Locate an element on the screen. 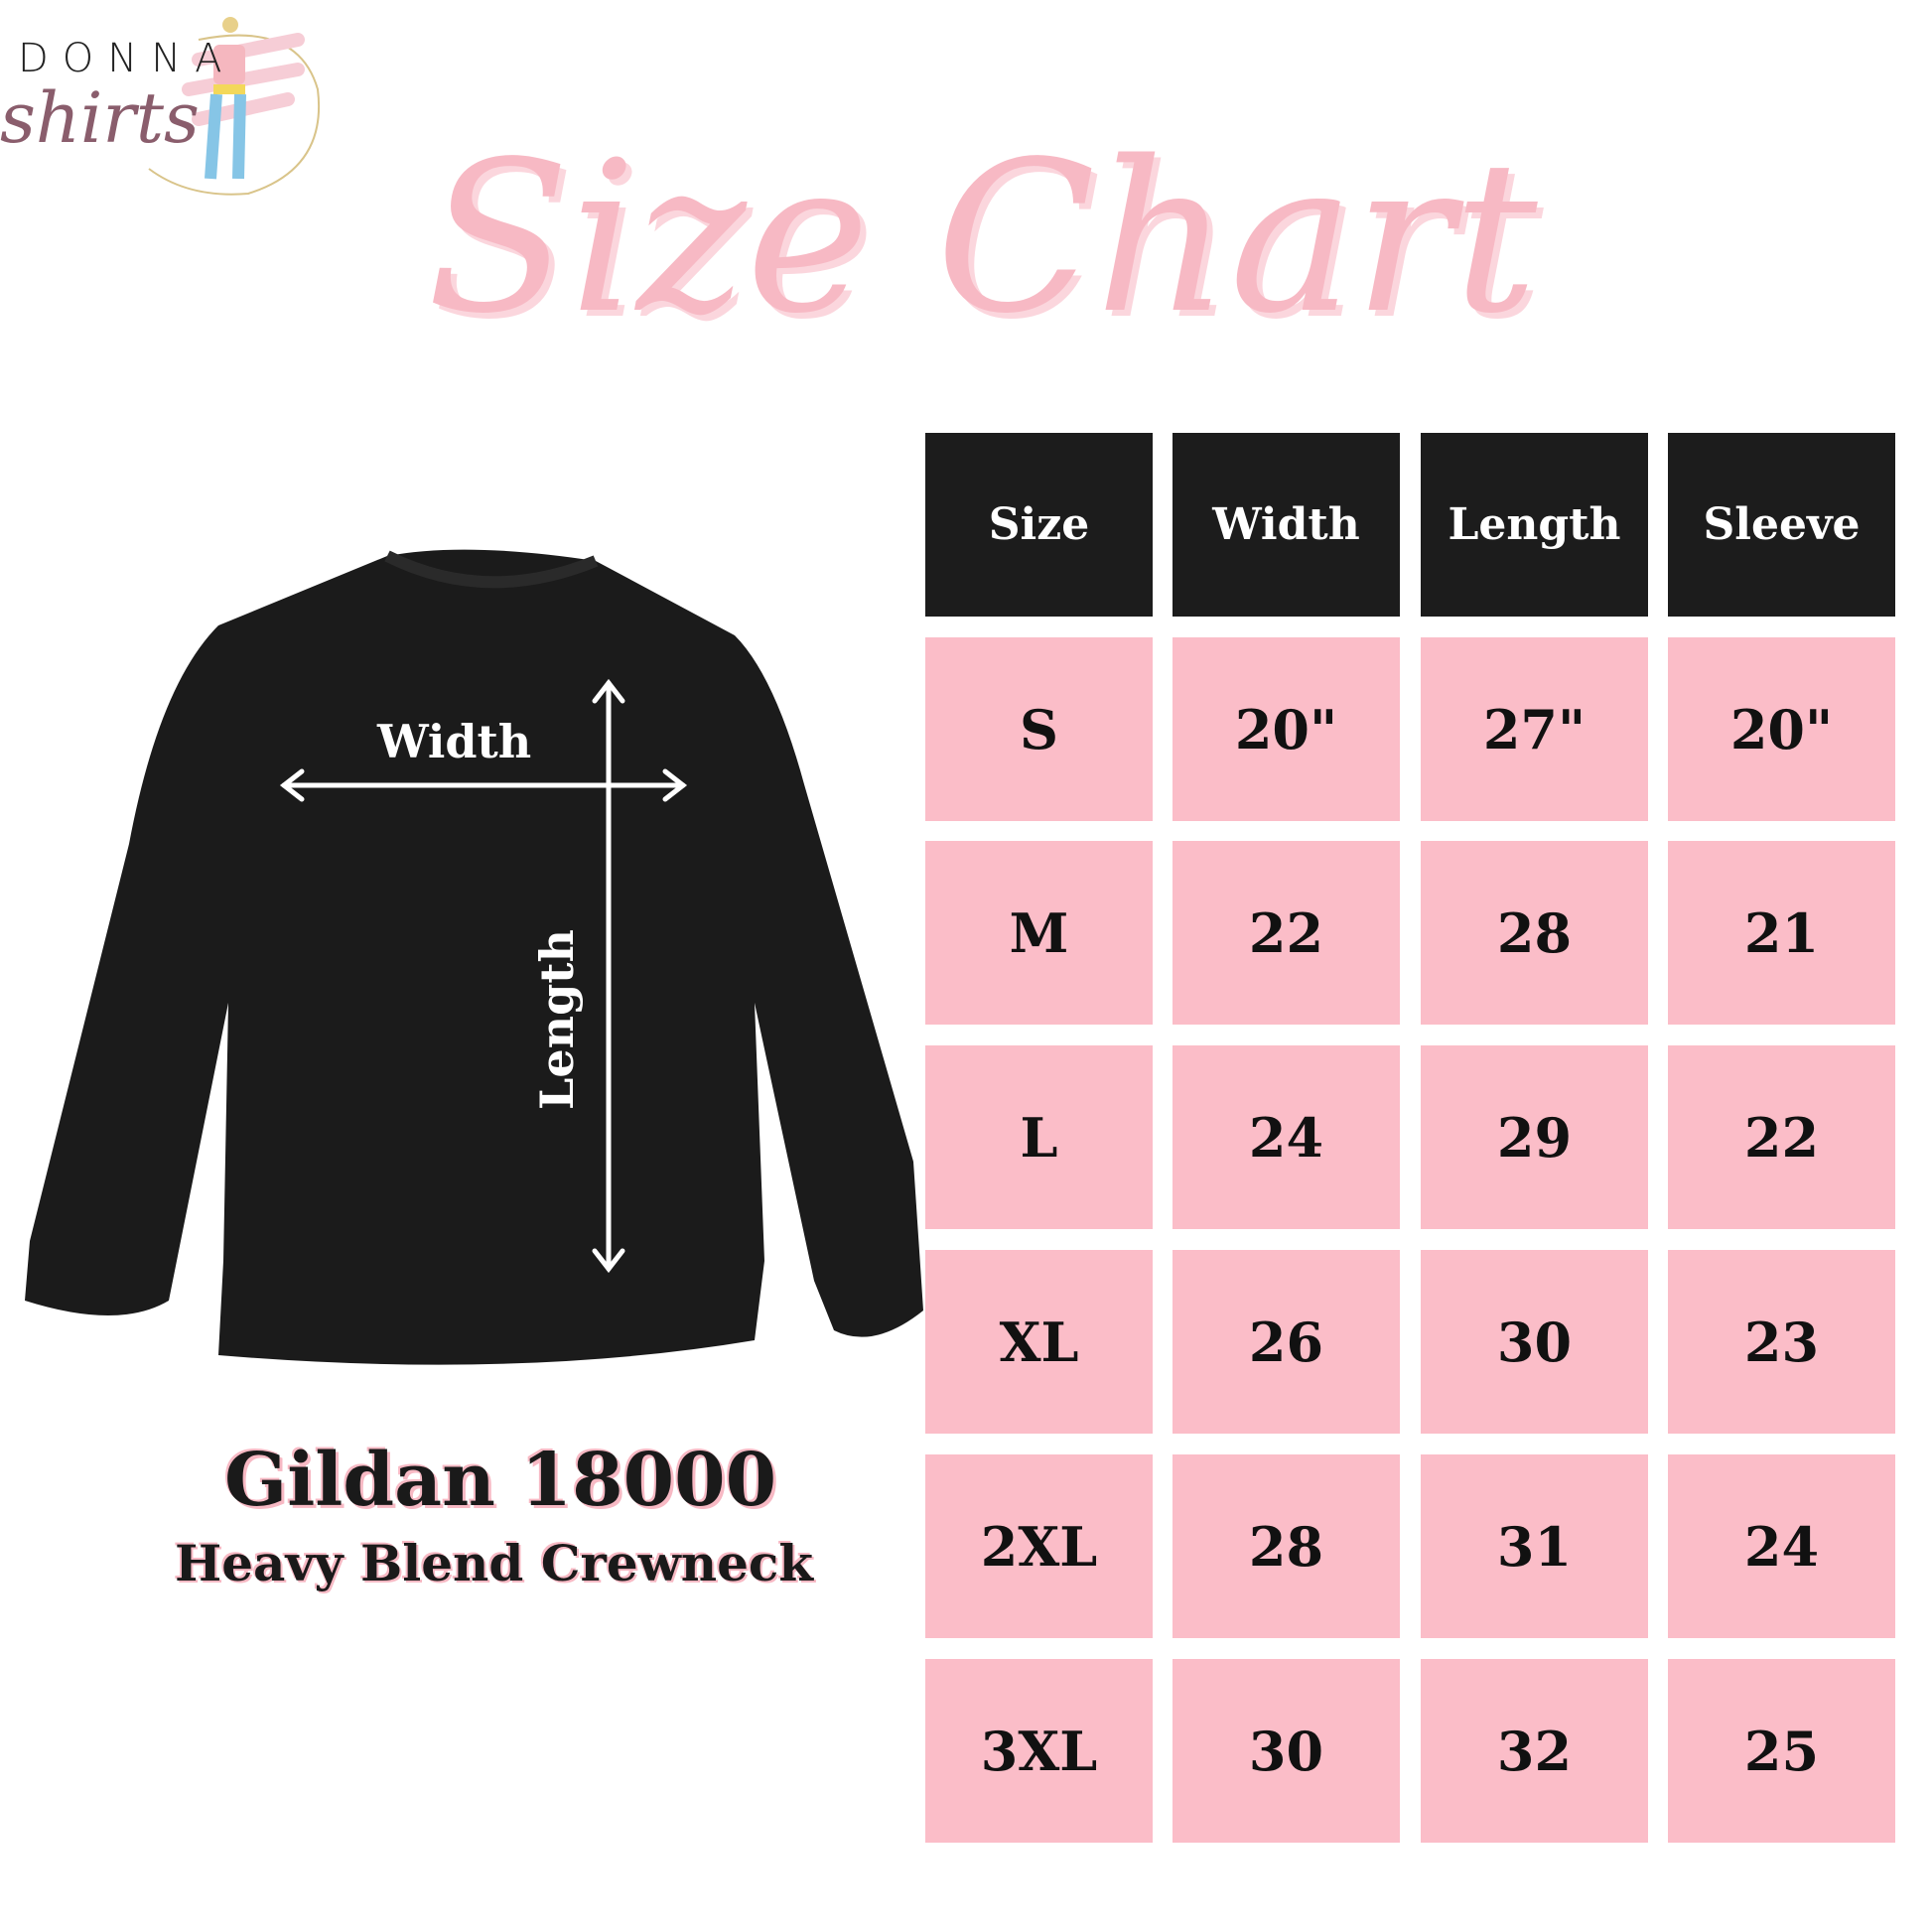  cell-size: M is located at coordinates (1039, 933).